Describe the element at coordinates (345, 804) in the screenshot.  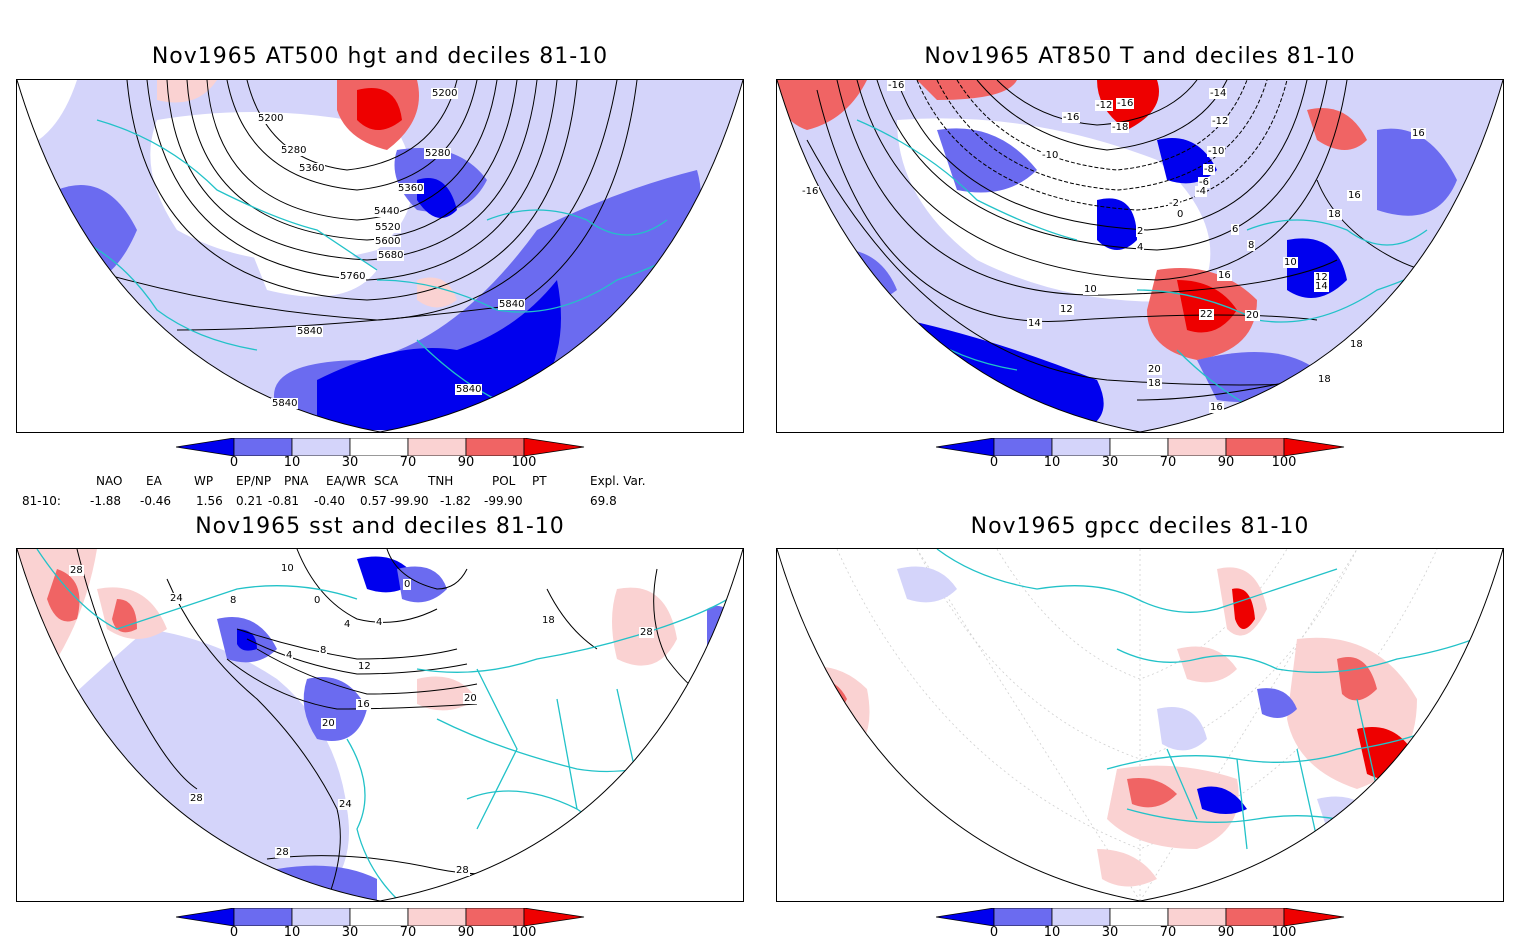
I see `contour-label: 24` at that location.